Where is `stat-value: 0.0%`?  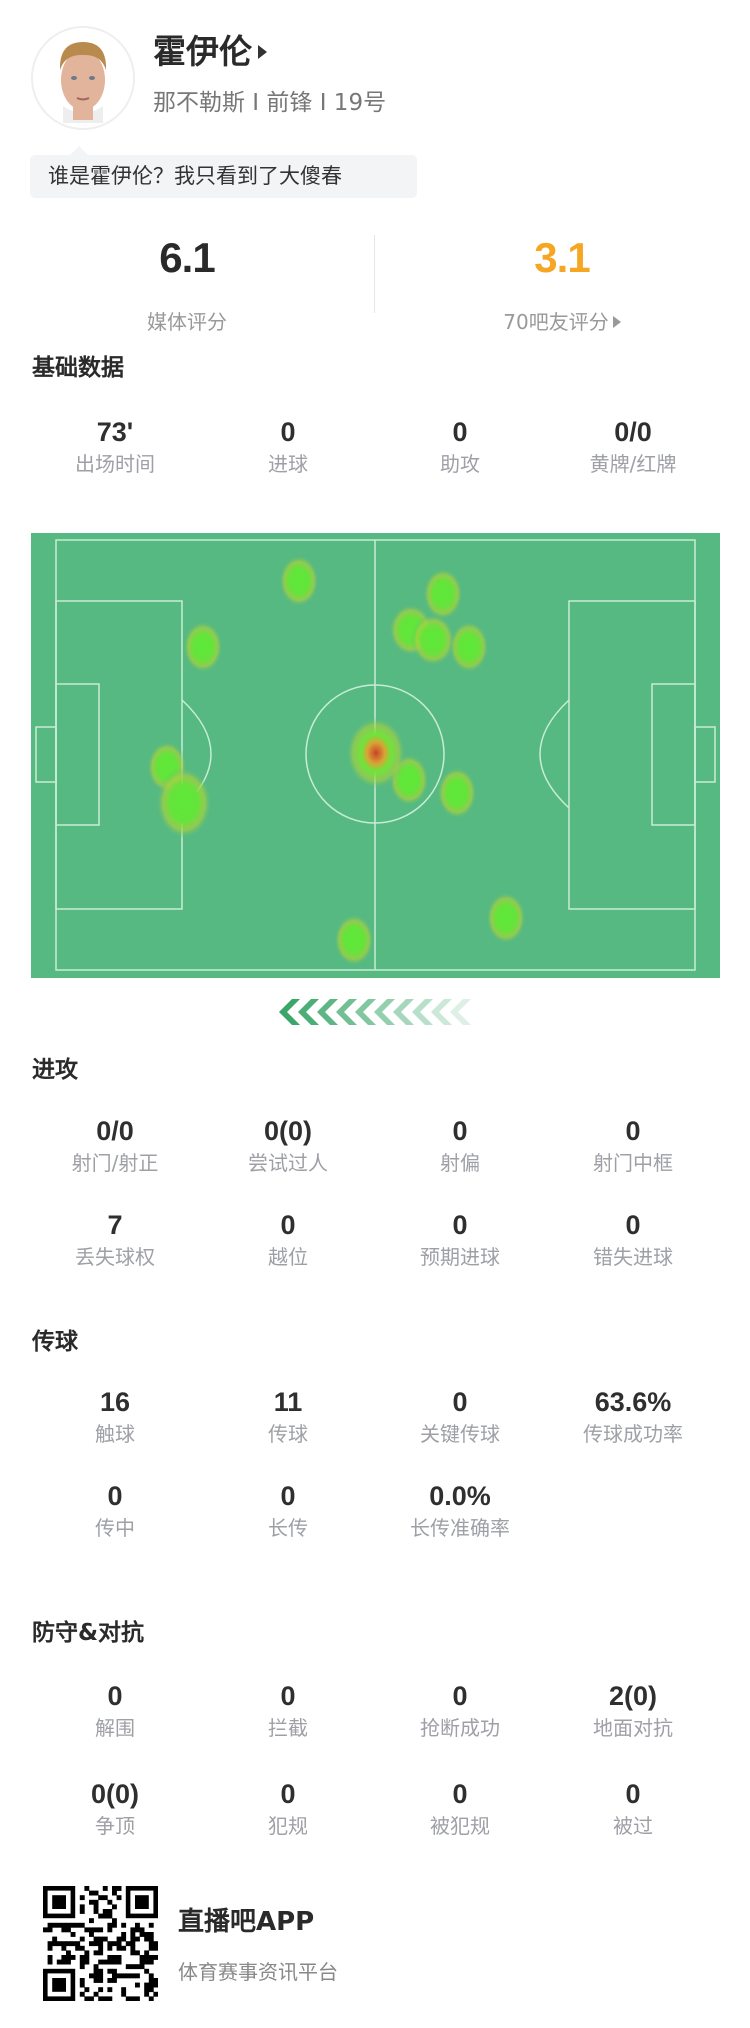 stat-value: 0.0% is located at coordinates (460, 1496).